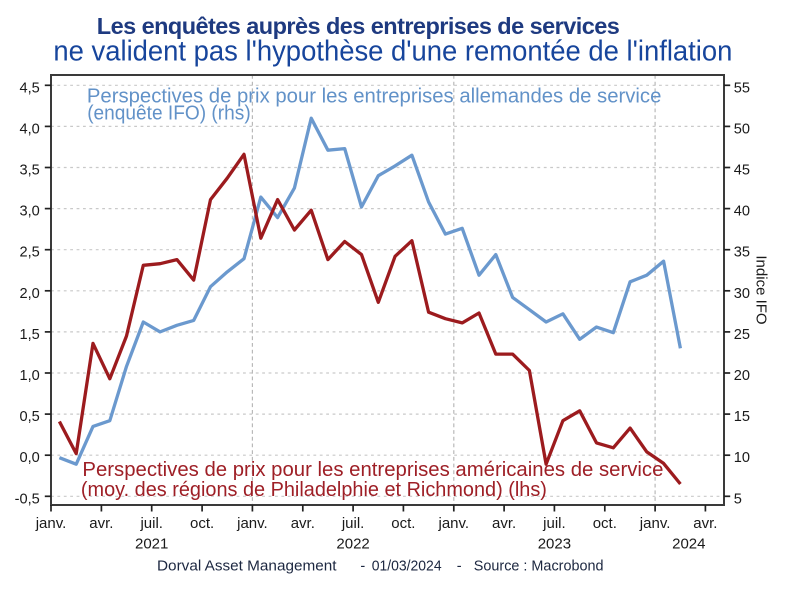 This screenshot has height=596, width=794. Describe the element at coordinates (169, 114) in the screenshot. I see `svg-text: (enquête IFO) (rhs)` at that location.